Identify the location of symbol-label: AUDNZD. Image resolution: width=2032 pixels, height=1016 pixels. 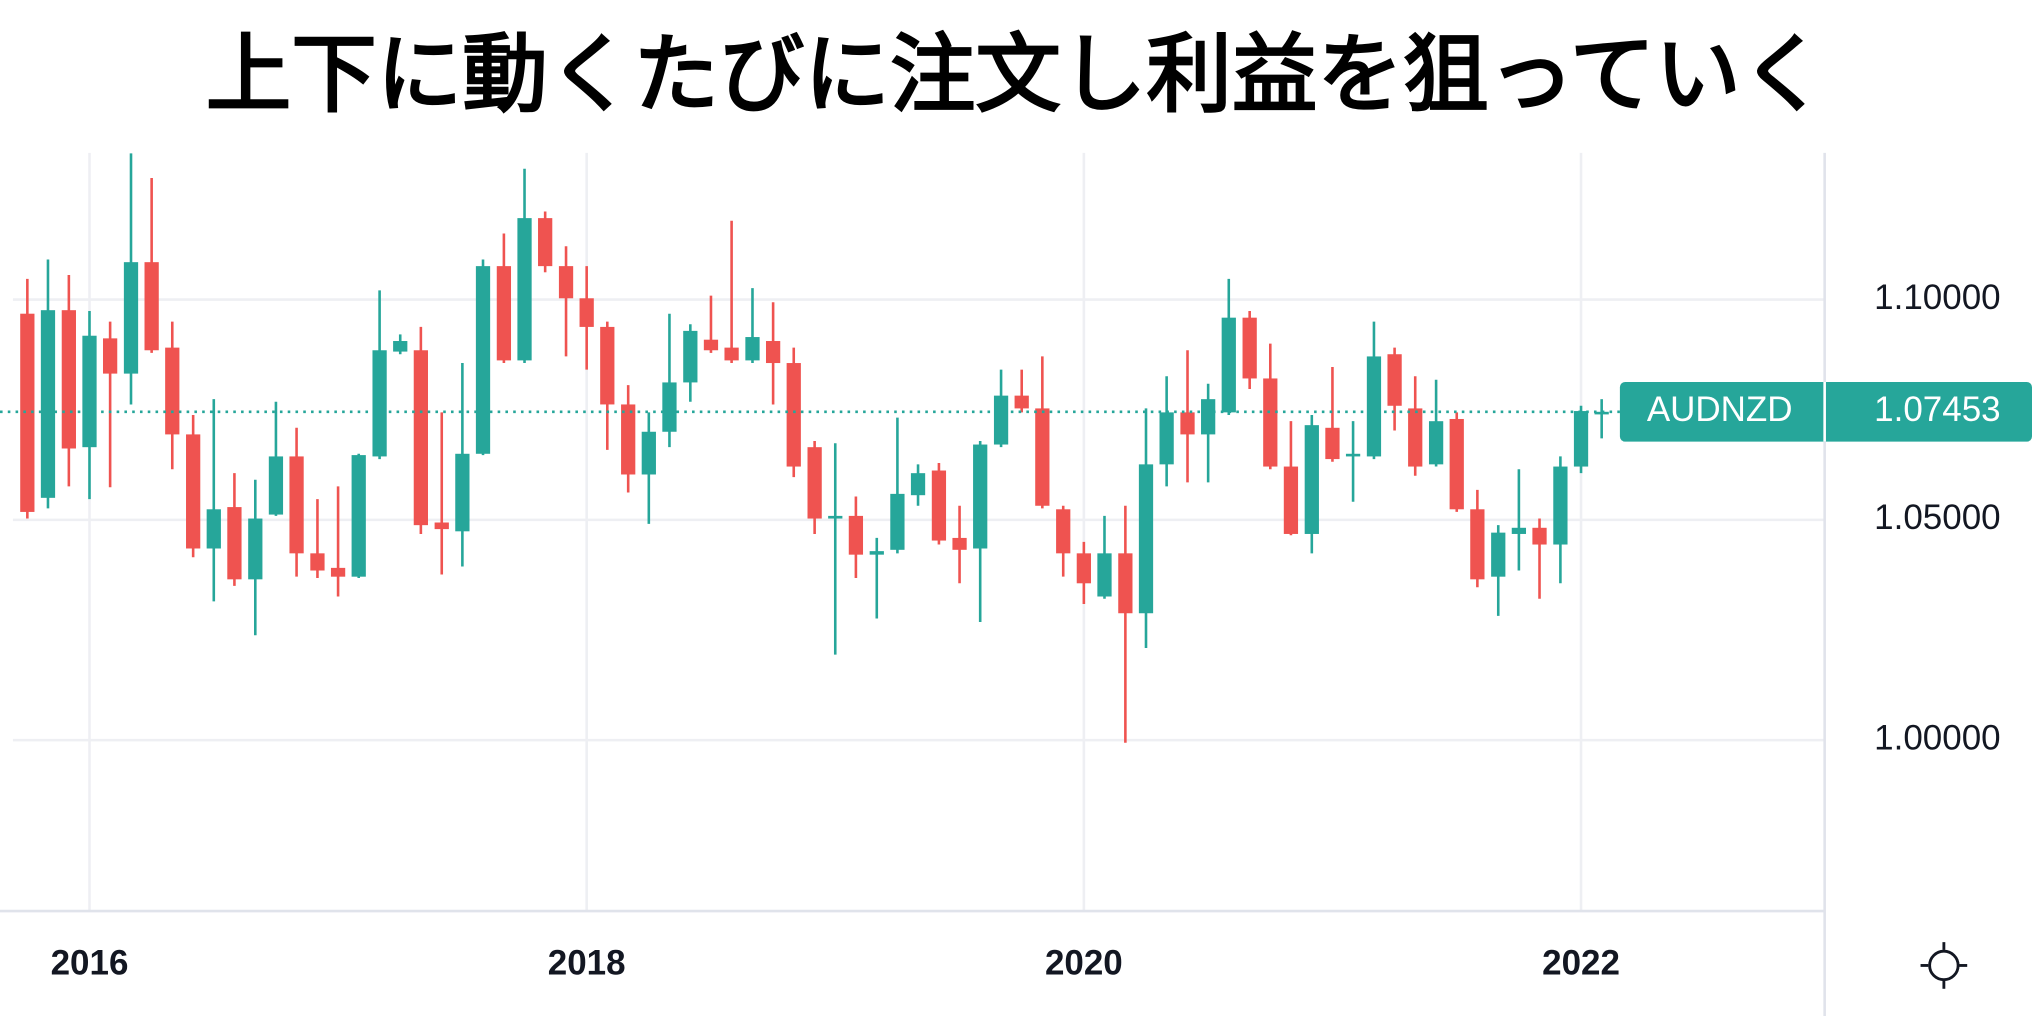
(1720, 409).